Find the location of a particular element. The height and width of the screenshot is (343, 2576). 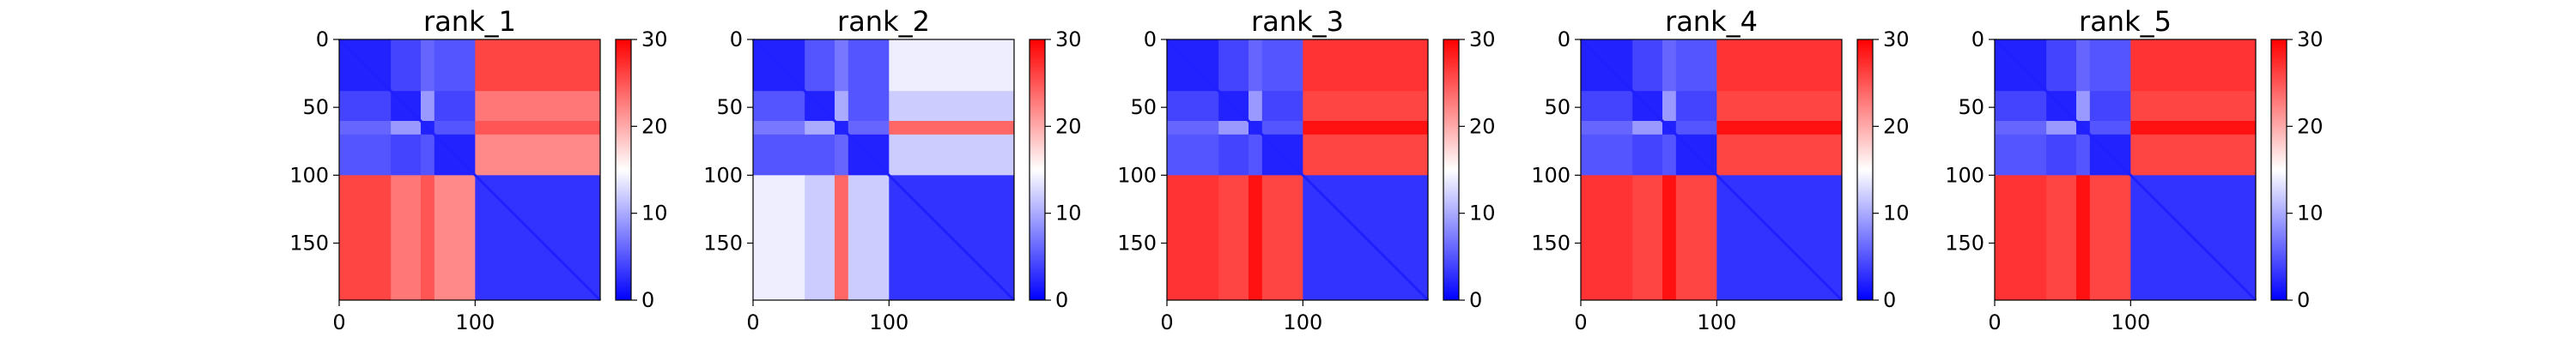

heatmap-panel: rank_1 0 50 100 150 0 100 0 10 20 30 is located at coordinates (478, 169).